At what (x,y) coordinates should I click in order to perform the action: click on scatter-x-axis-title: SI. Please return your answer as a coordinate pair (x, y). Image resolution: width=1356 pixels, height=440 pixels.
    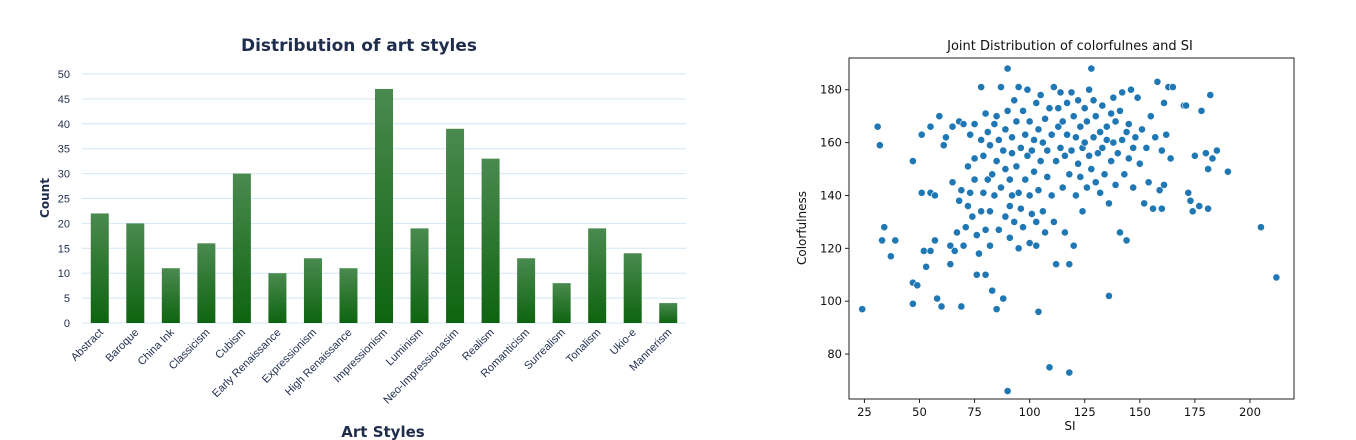
    Looking at the image, I should click on (1069, 426).